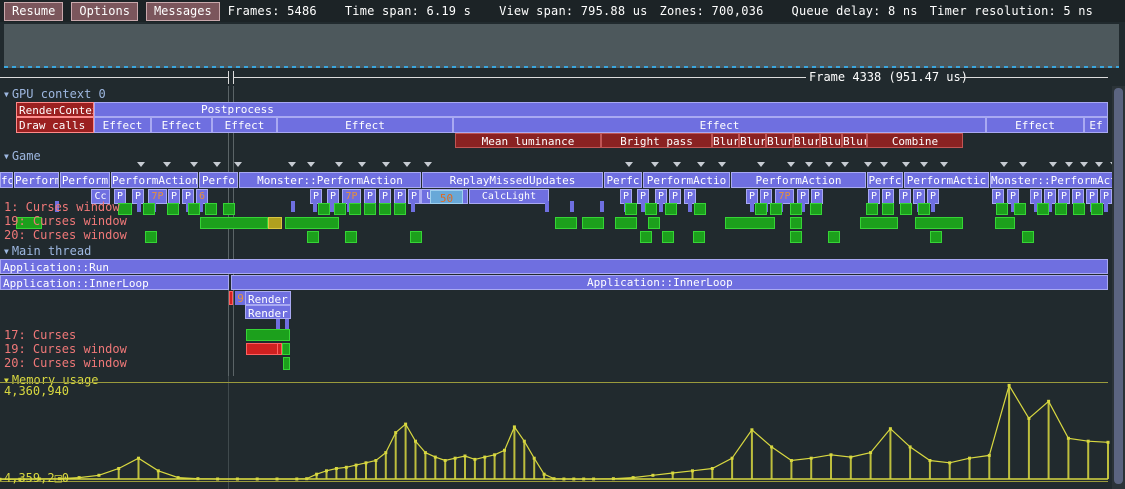 Image resolution: width=1125 pixels, height=489 pixels. What do you see at coordinates (181, 125) in the screenshot?
I see `gpu-effect-2: Effect` at bounding box center [181, 125].